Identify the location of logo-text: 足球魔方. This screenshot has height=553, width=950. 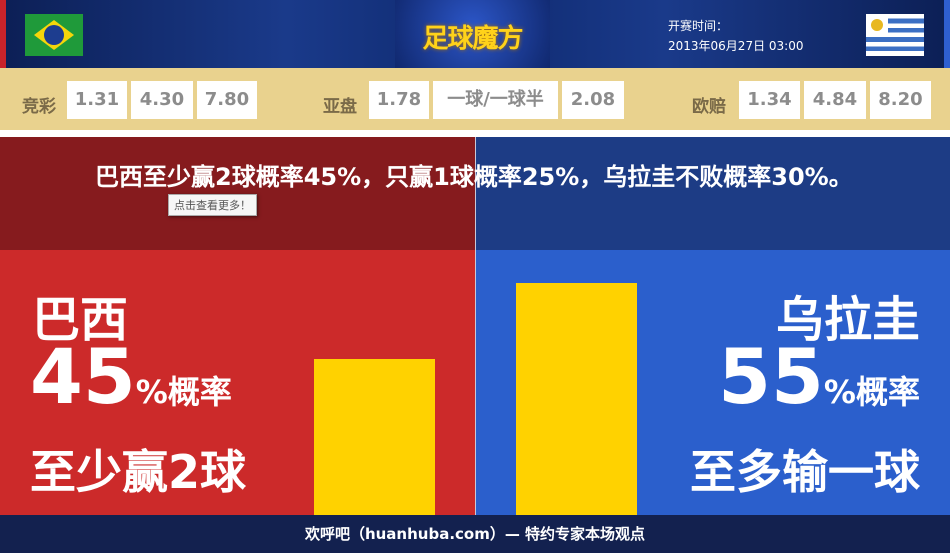
(472, 39).